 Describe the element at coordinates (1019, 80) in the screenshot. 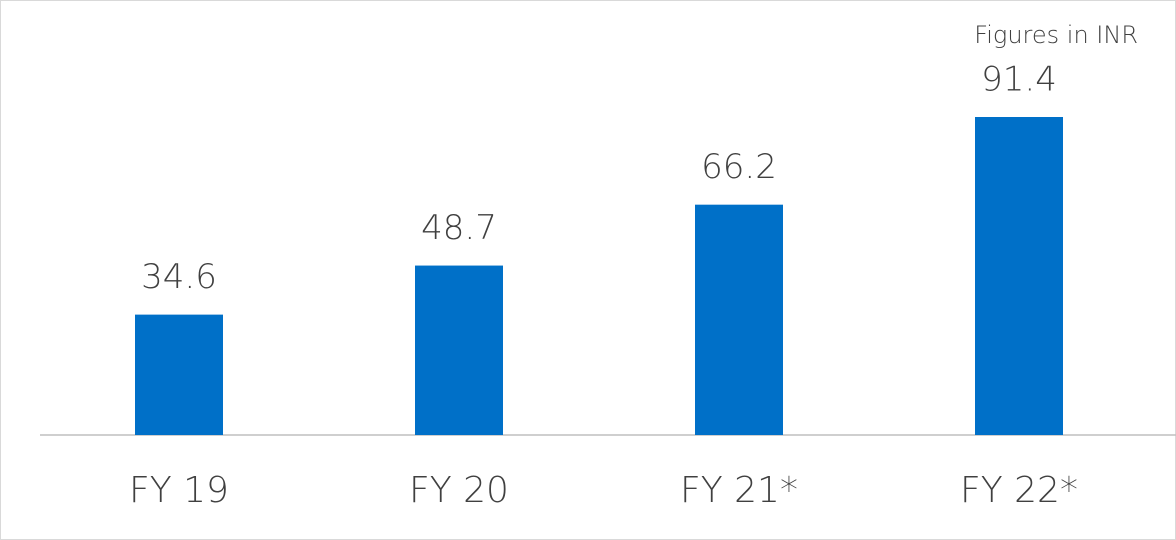

I see `value-label: 91.4` at that location.